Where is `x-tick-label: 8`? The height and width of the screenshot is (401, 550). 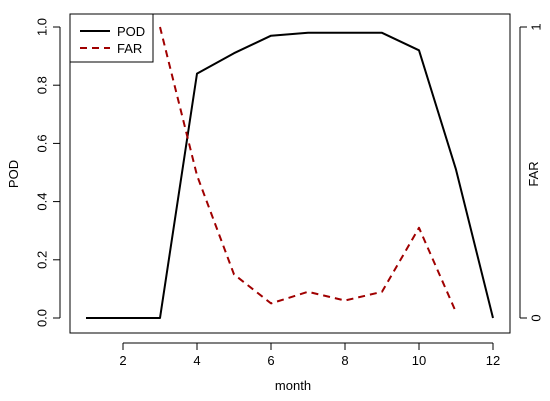
x-tick-label: 8 is located at coordinates (344, 360).